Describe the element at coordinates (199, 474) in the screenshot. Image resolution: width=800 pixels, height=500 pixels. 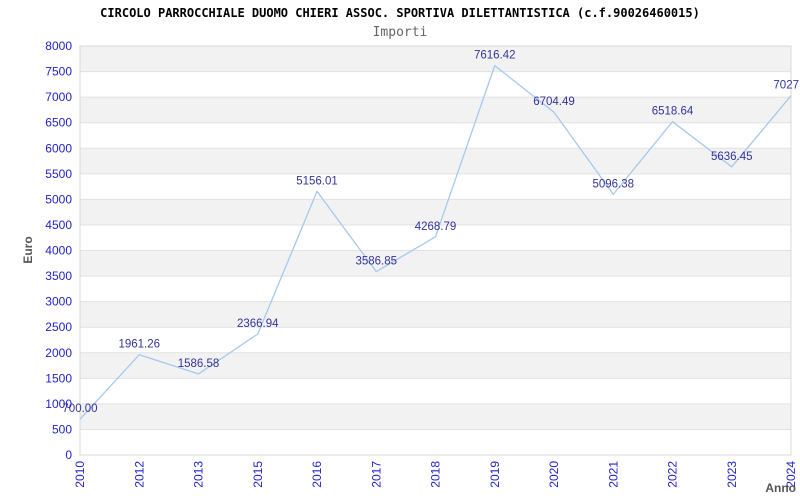
I see `x-tick-label: 2013` at that location.